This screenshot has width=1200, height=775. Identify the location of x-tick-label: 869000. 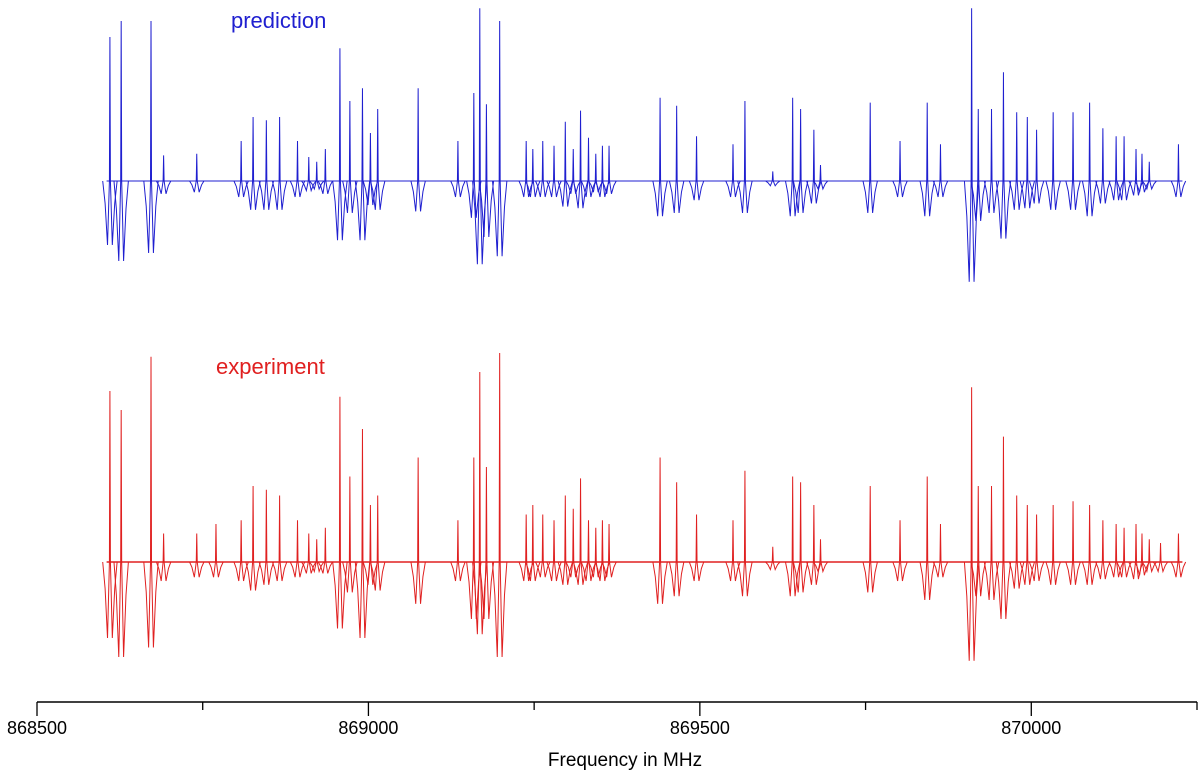
(368, 728).